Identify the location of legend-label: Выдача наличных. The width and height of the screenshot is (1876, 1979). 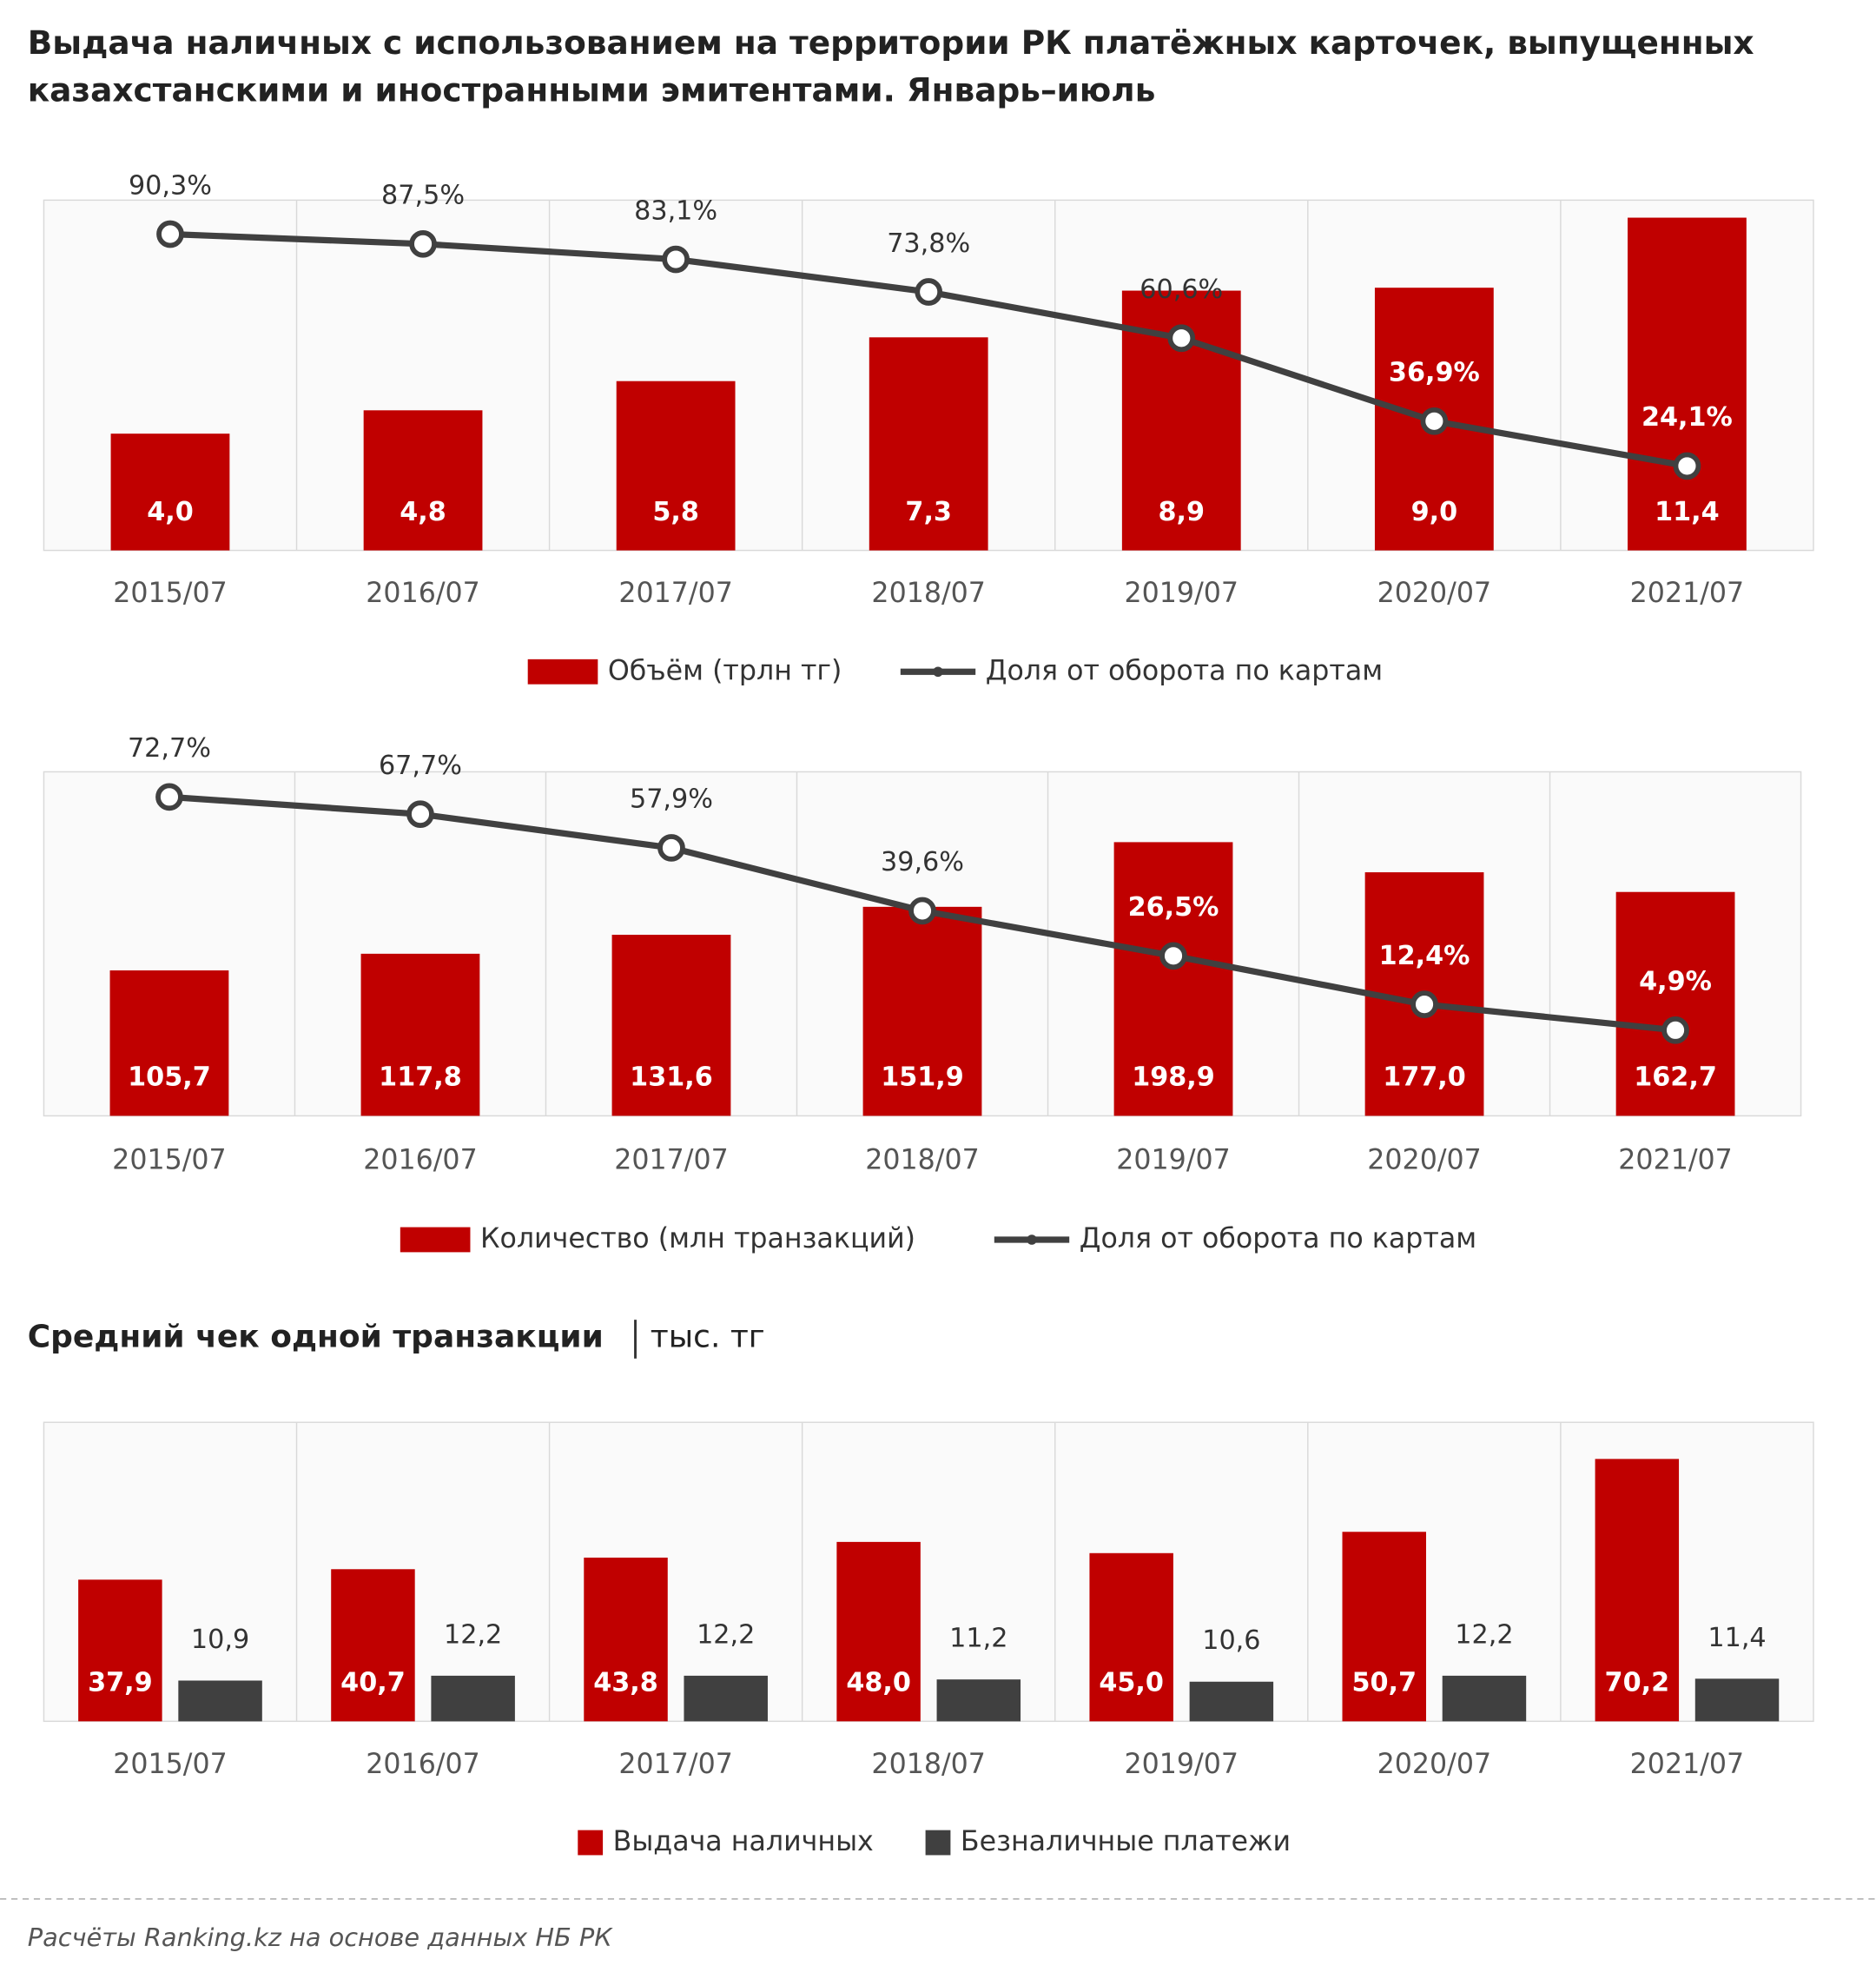
(743, 1841).